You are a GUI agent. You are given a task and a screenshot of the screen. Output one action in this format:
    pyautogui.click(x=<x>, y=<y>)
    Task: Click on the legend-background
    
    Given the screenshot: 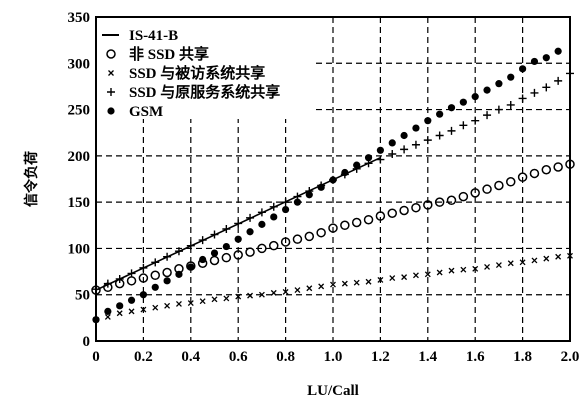 What is the action you would take?
    pyautogui.click(x=205, y=68)
    